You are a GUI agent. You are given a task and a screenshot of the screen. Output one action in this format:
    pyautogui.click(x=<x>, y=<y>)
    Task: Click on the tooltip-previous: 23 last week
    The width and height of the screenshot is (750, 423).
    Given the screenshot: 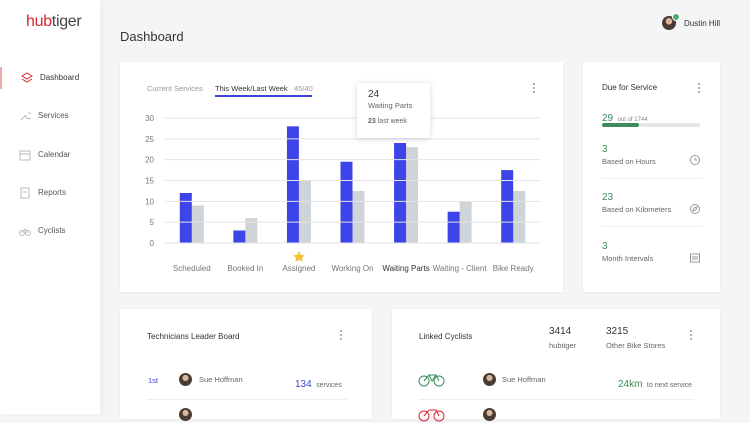 What is the action you would take?
    pyautogui.click(x=387, y=121)
    